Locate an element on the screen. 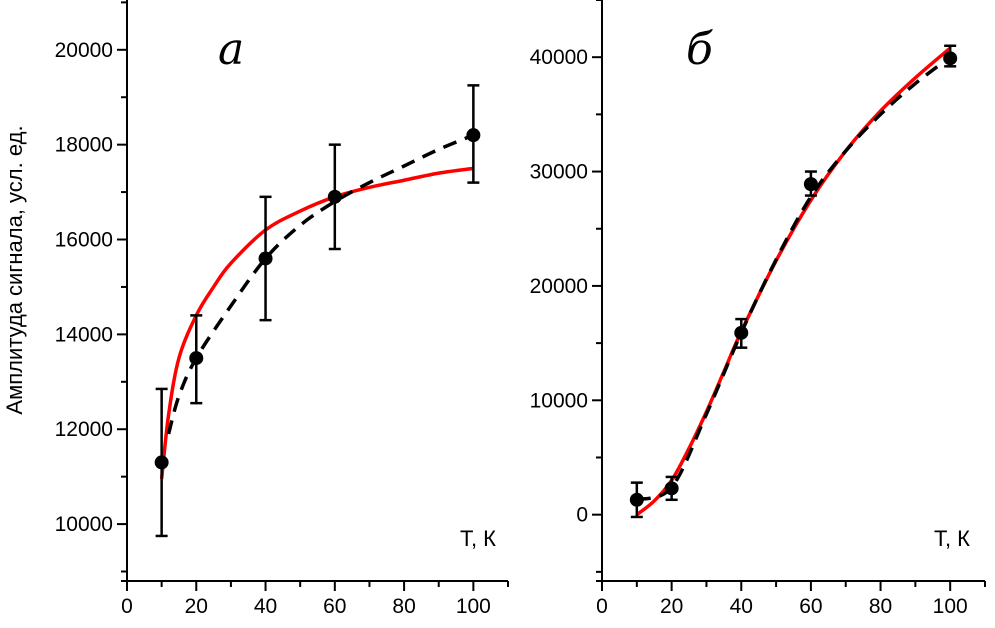 The image size is (995, 628). x-axis-label-a: Т, К is located at coordinates (478, 538).